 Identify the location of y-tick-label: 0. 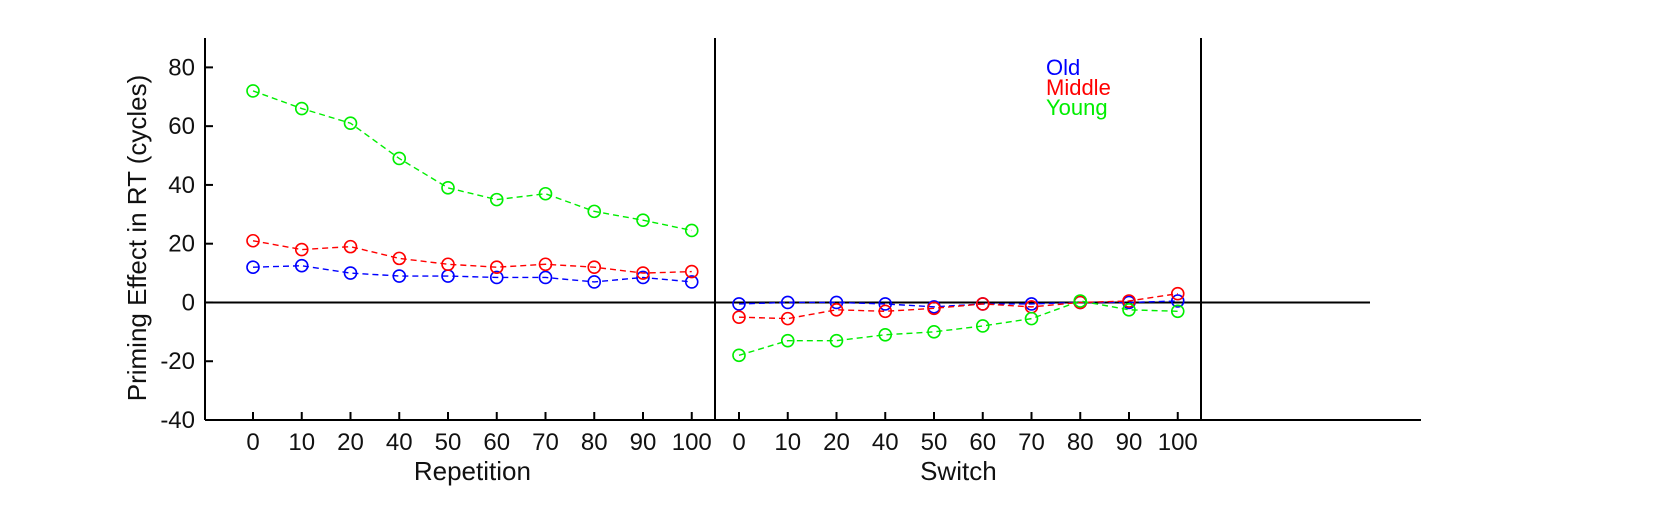
(188, 302).